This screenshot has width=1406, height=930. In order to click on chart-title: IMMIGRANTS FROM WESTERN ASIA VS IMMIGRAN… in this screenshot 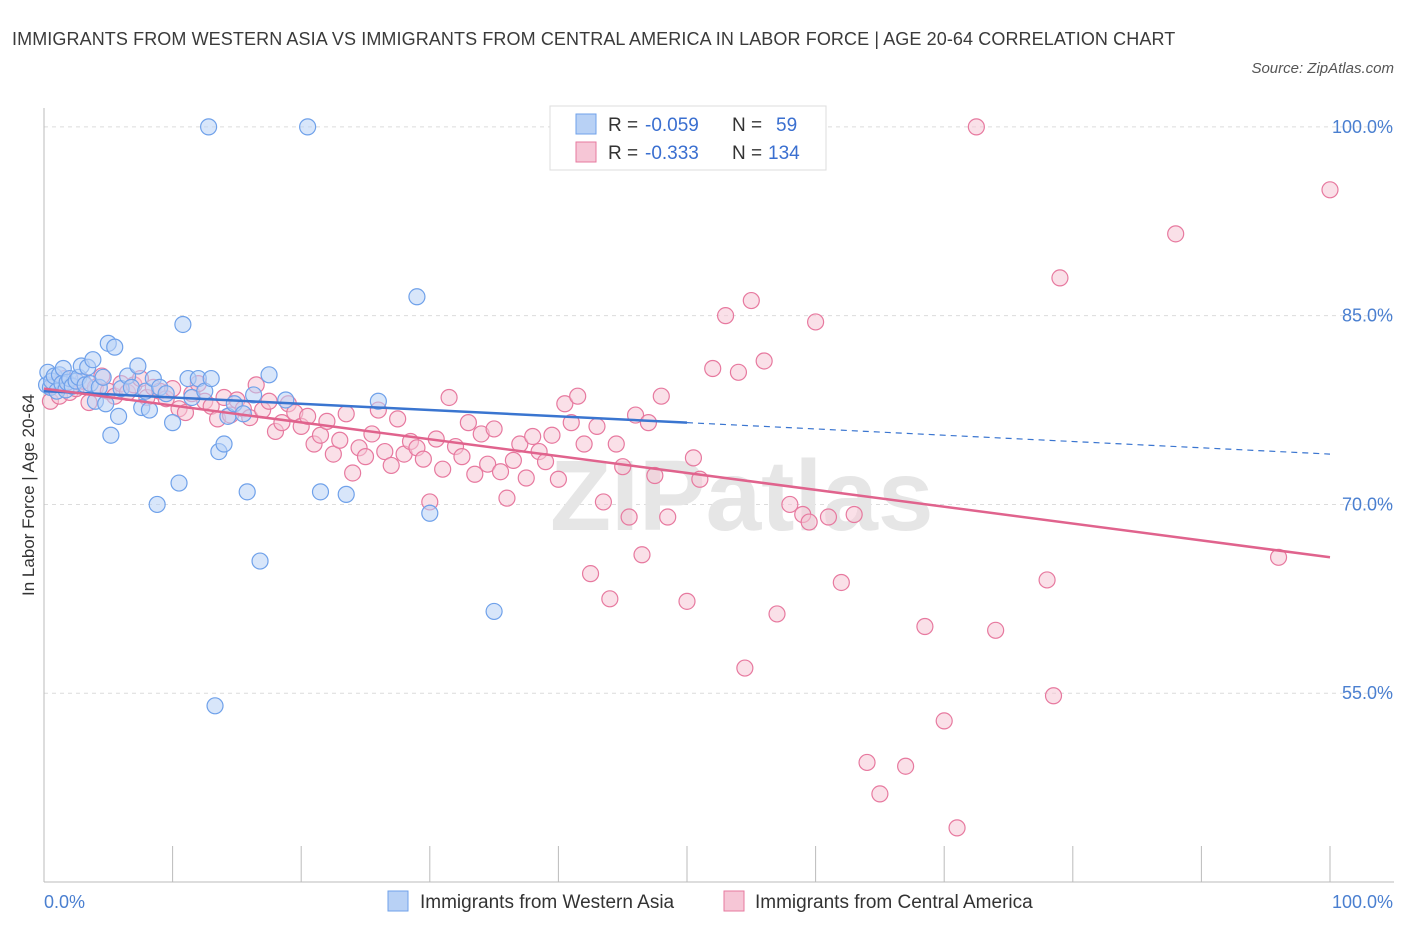, I will do `click(594, 39)`.